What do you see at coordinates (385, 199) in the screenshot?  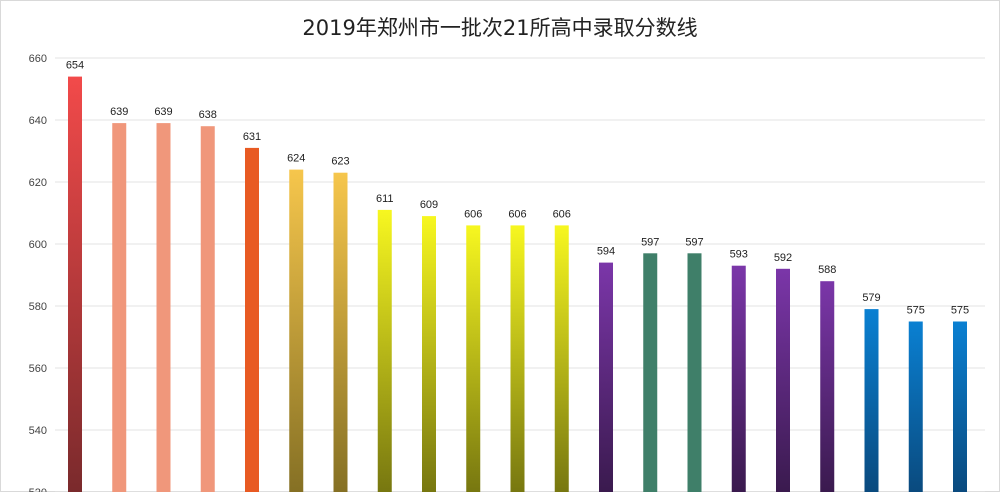 I see `data-label: 611` at bounding box center [385, 199].